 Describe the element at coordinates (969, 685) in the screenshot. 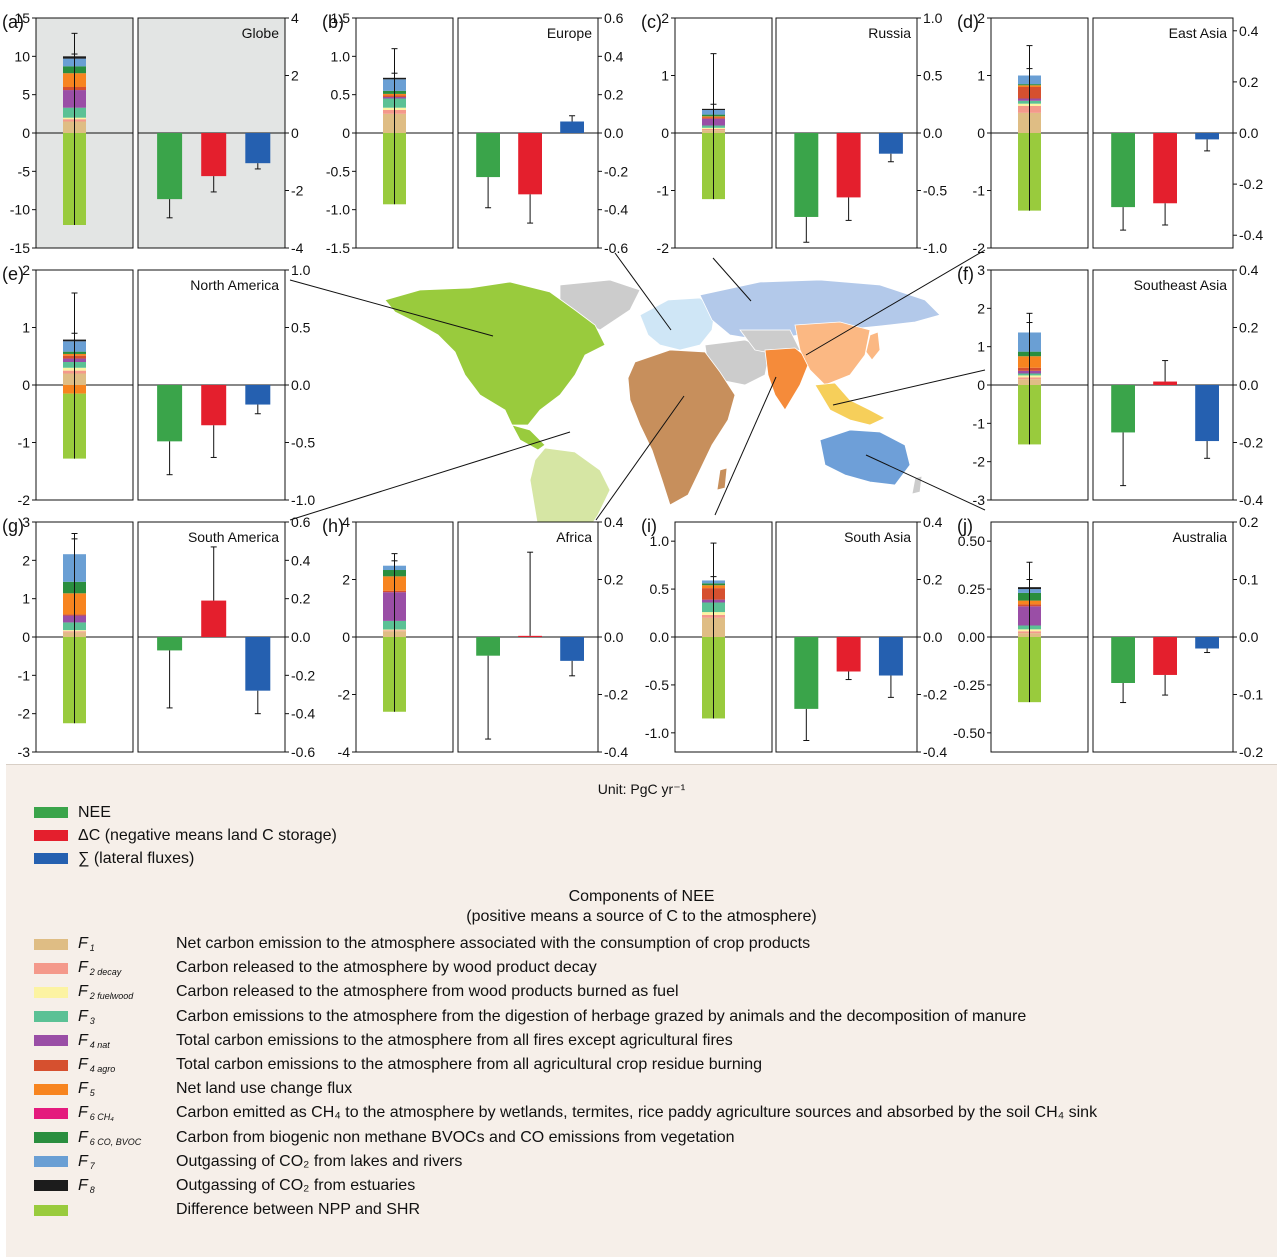

I see `left-tick-label: -0.25` at that location.